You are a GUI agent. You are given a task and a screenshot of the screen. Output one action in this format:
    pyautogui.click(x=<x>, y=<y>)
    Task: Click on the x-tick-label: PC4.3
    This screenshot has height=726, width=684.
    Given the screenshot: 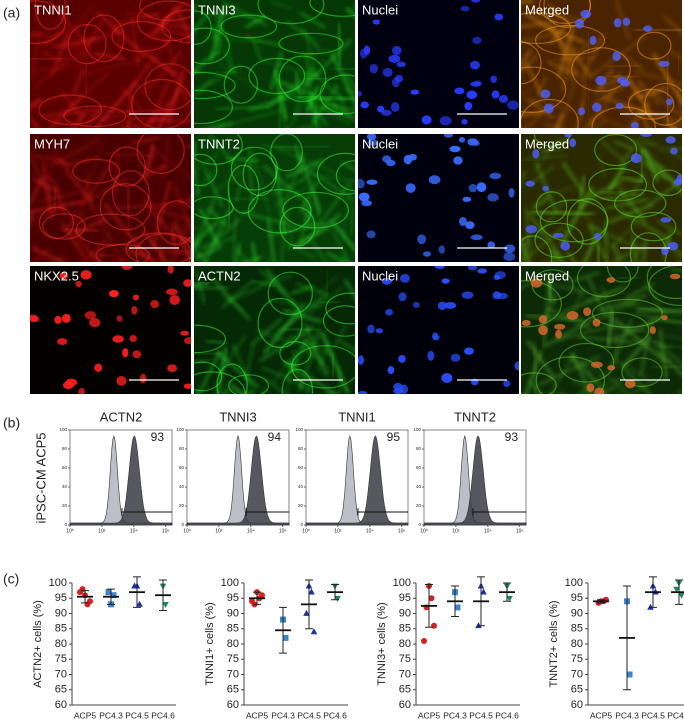 What is the action you would take?
    pyautogui.click(x=283, y=715)
    